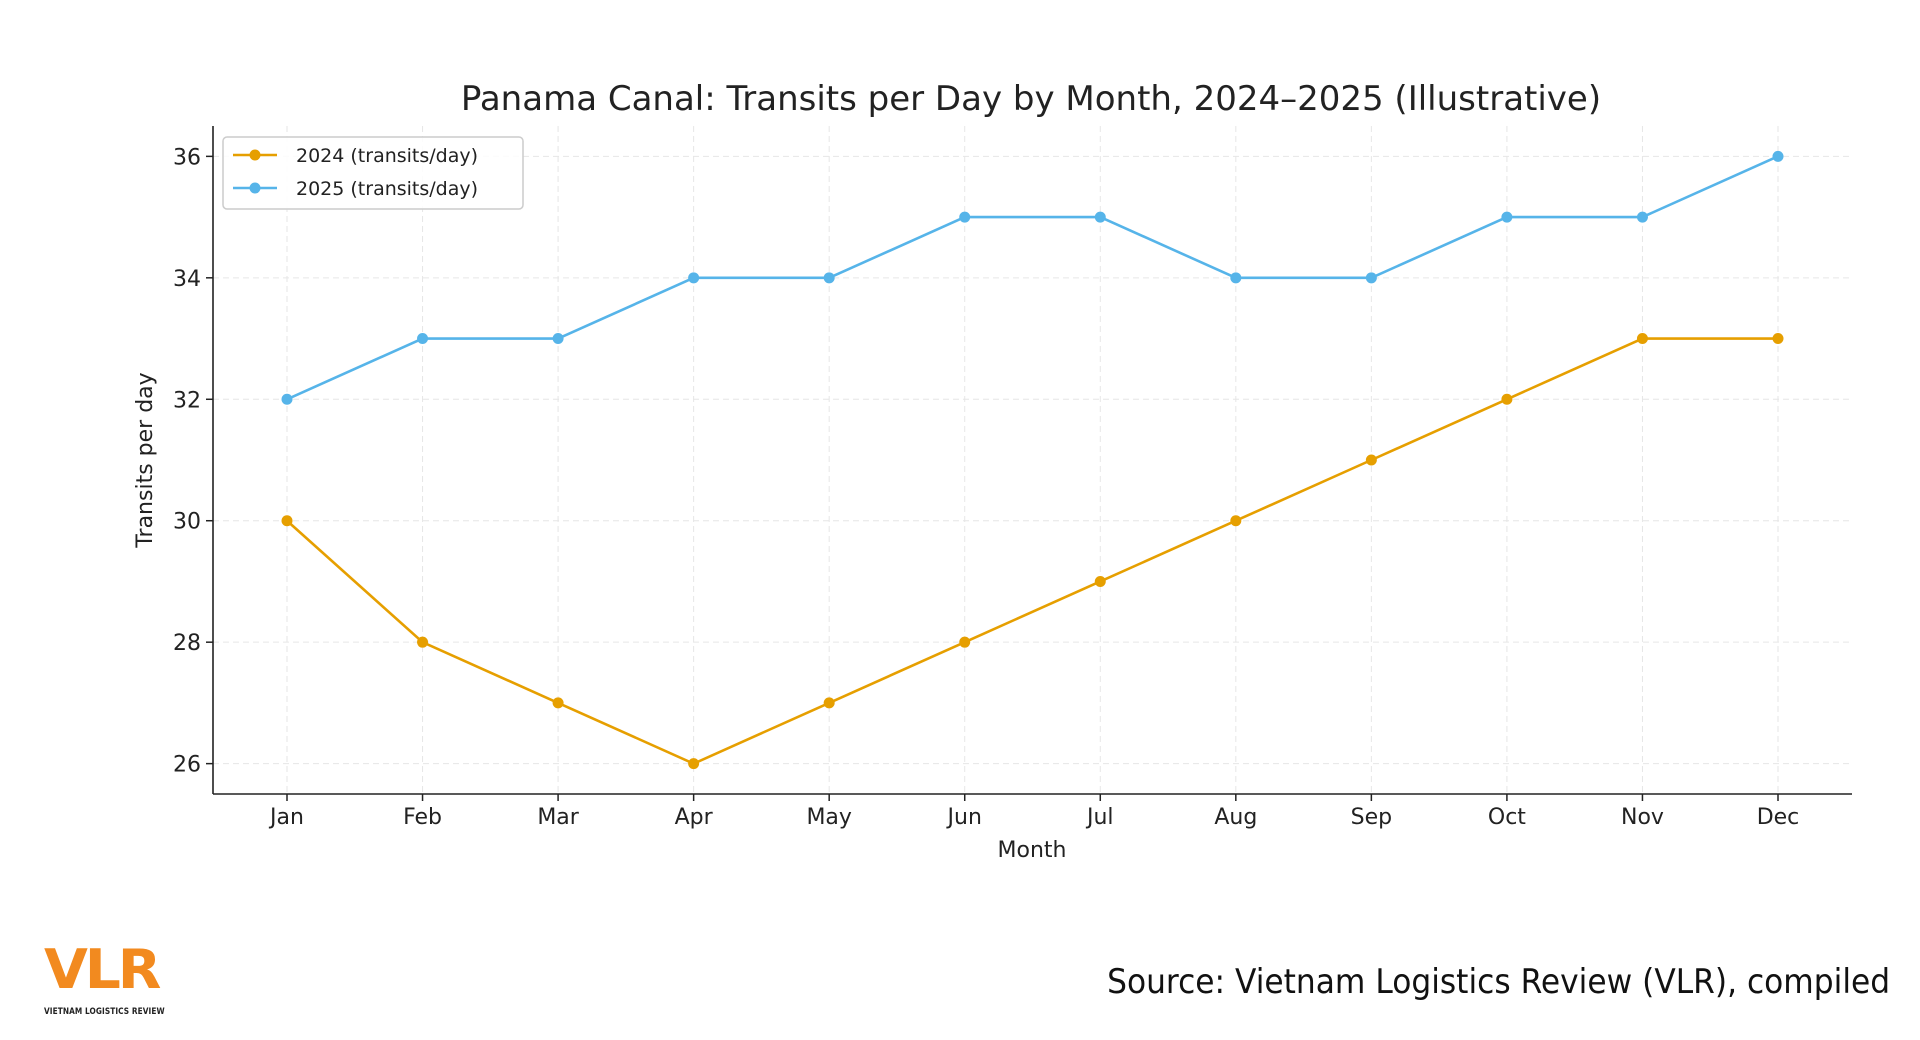 The width and height of the screenshot is (1920, 1040). I want to click on x-tick-label: Nov, so click(1642, 817).